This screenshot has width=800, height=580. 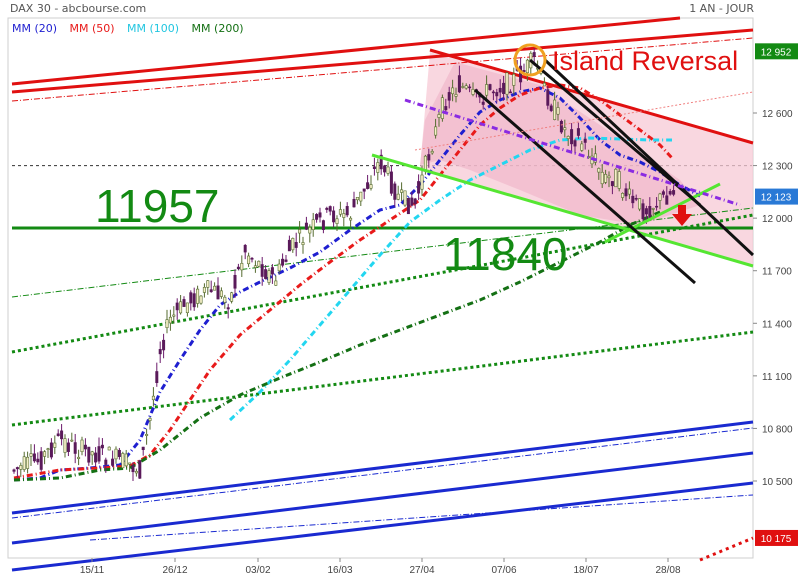 What do you see at coordinates (92, 570) in the screenshot?
I see `x-tick-label: 15/11` at bounding box center [92, 570].